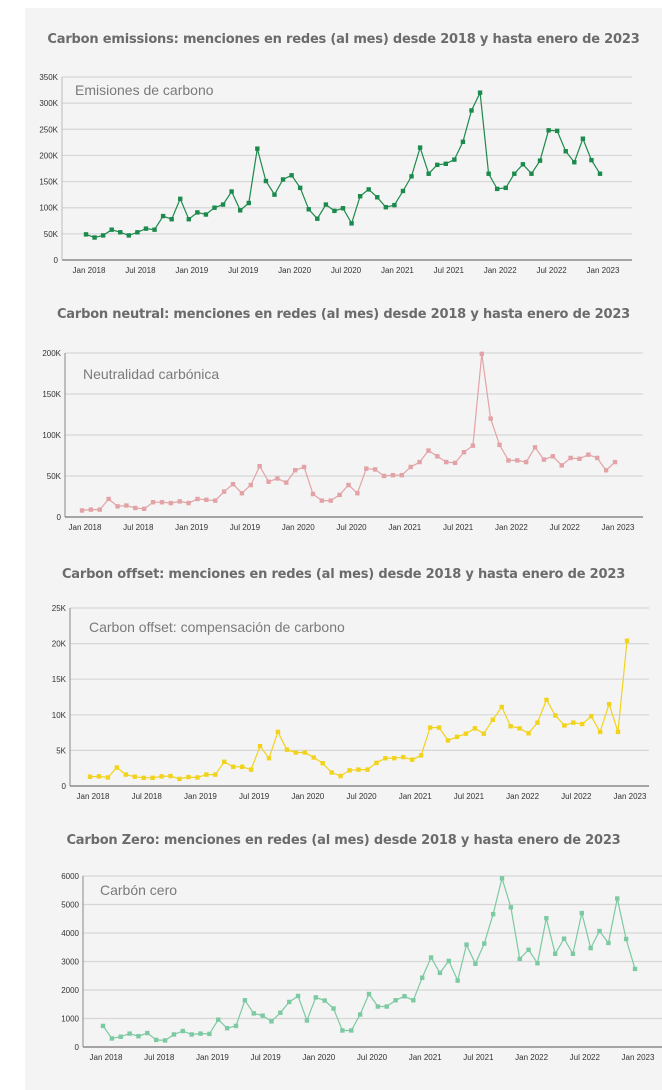 The width and height of the screenshot is (662, 1090). Describe the element at coordinates (265, 1057) in the screenshot. I see `x-tick-label: Jul 2019` at that location.